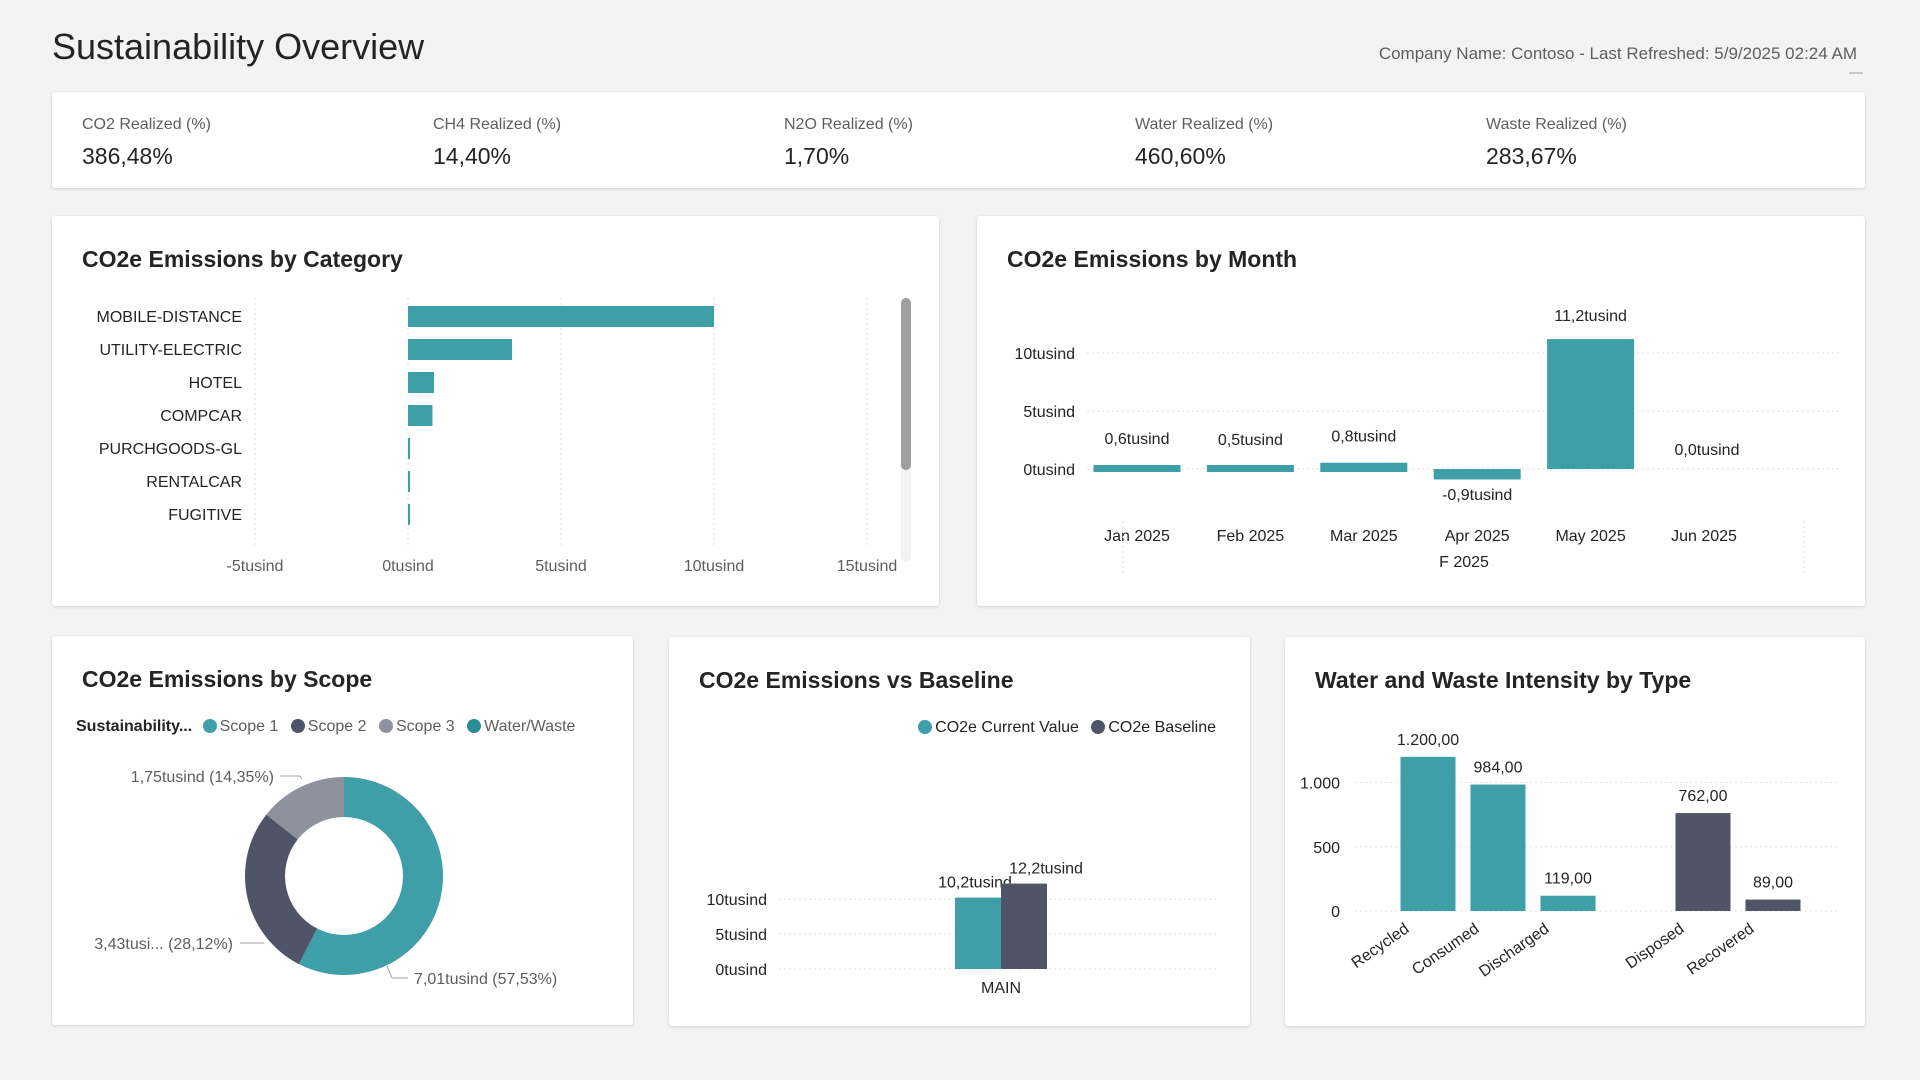 This screenshot has height=1080, width=1920. Describe the element at coordinates (425, 726) in the screenshot. I see `legend-label: Scope 3` at that location.